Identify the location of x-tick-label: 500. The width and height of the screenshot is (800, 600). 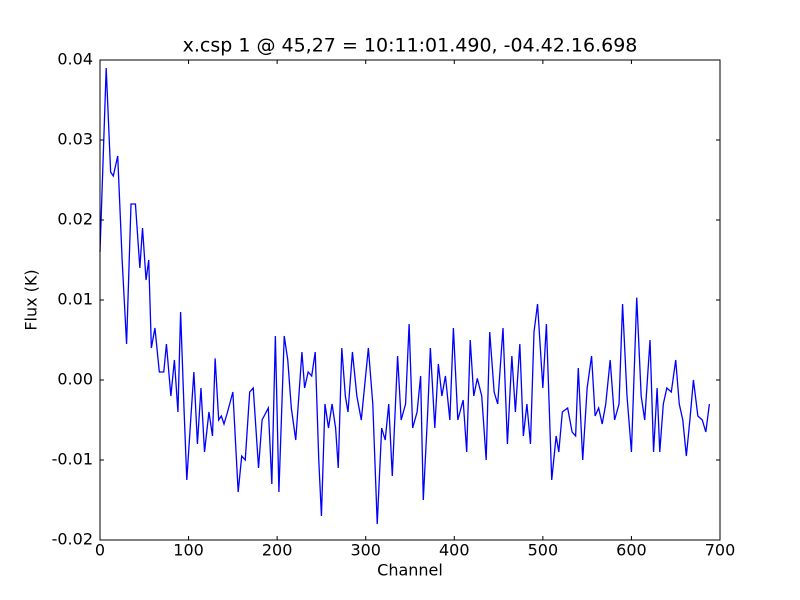
(543, 550).